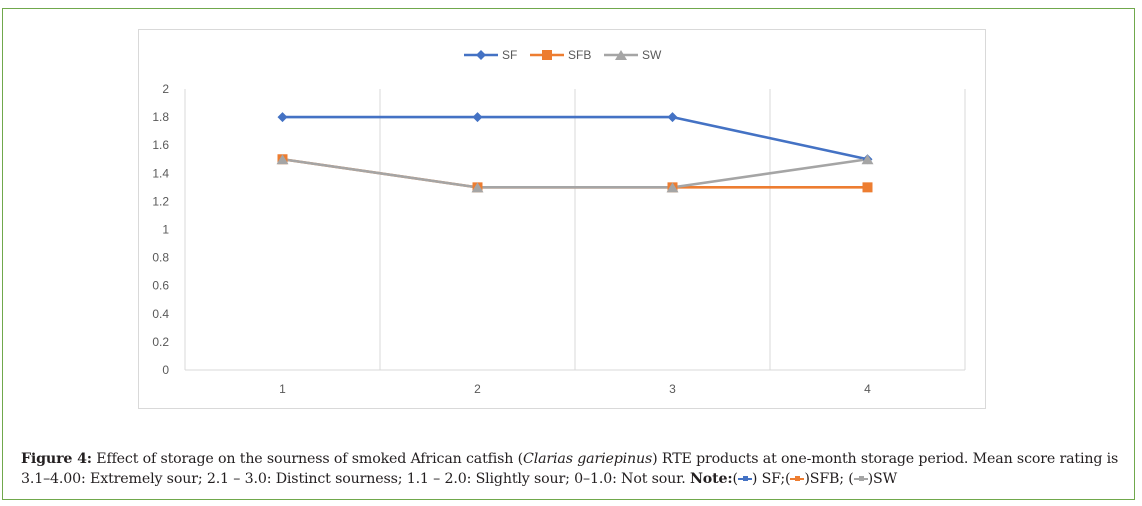 The width and height of the screenshot is (1142, 506). I want to click on series-line-sf, so click(575, 138).